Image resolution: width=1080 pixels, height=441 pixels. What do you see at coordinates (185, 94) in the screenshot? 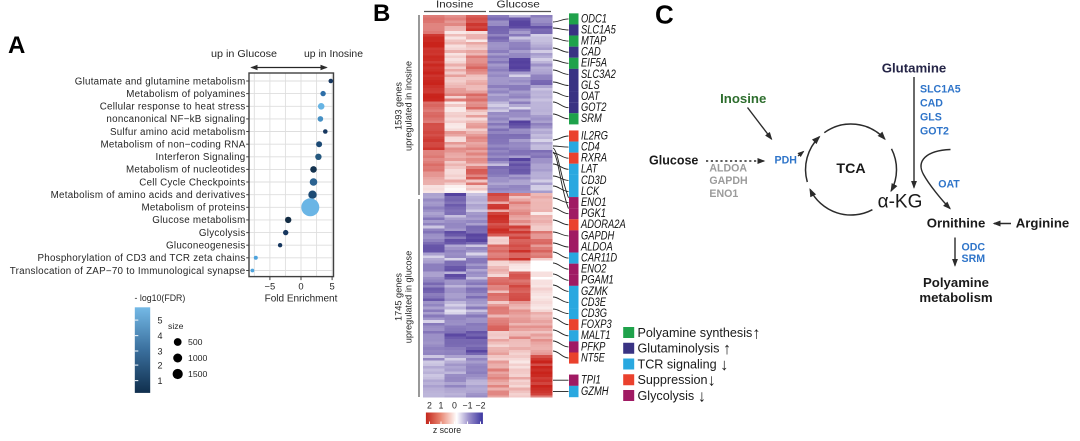
I see `svg-text: Metabolism of polyamines` at bounding box center [185, 94].